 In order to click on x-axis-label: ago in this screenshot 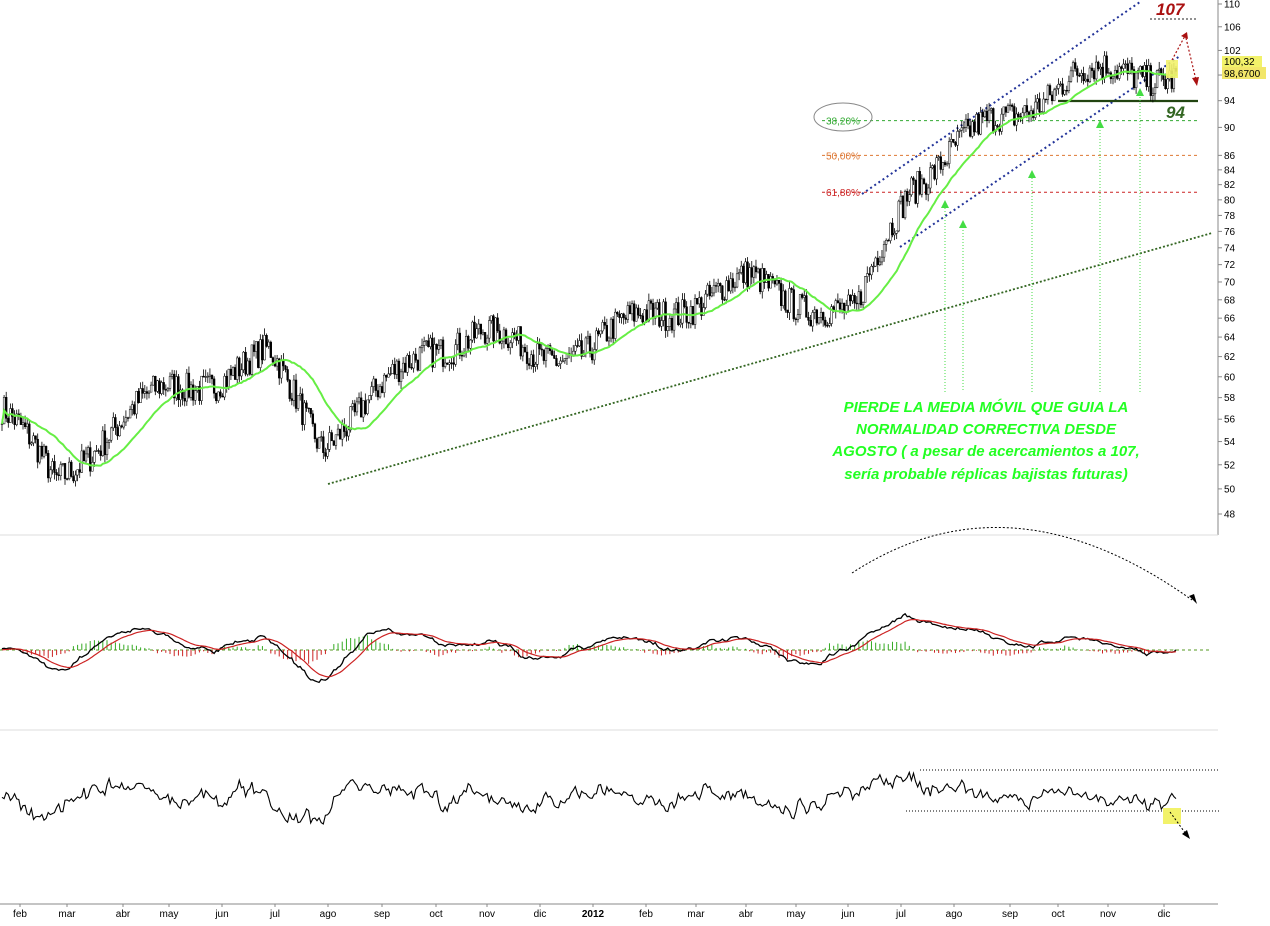, I will do `click(954, 914)`.